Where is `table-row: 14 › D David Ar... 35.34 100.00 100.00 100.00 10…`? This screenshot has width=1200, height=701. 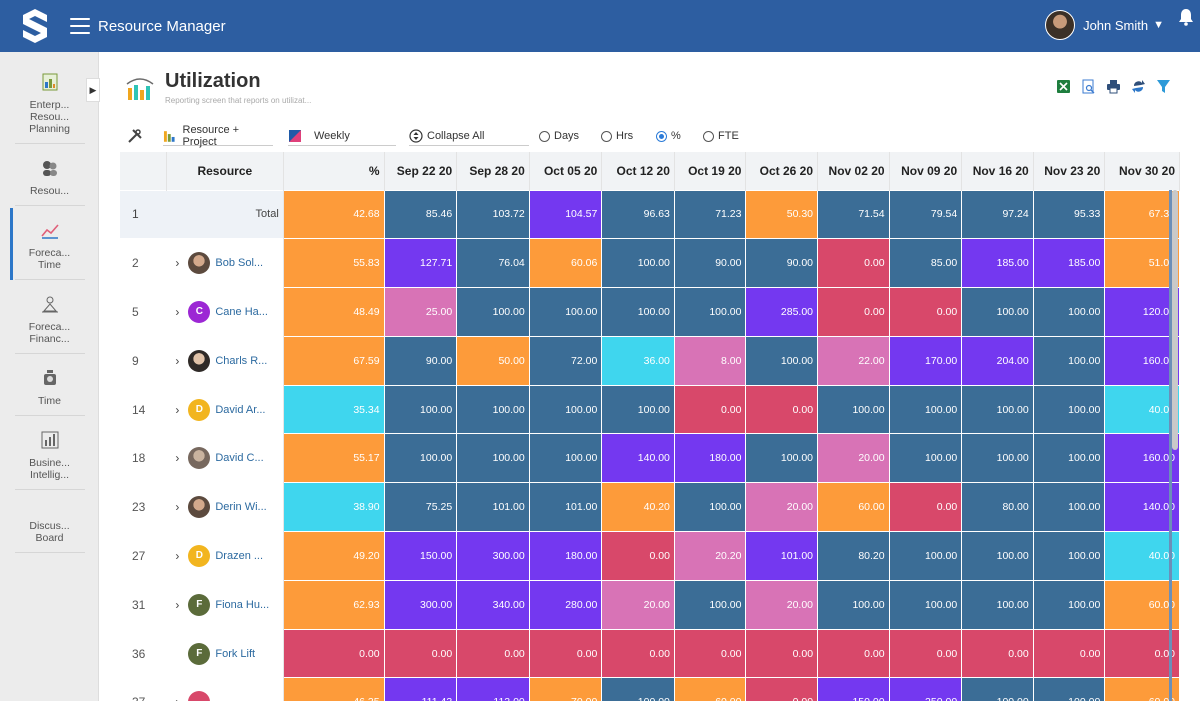 table-row: 14 › D David Ar... 35.34 100.00 100.00 100.00 10… is located at coordinates (650, 409).